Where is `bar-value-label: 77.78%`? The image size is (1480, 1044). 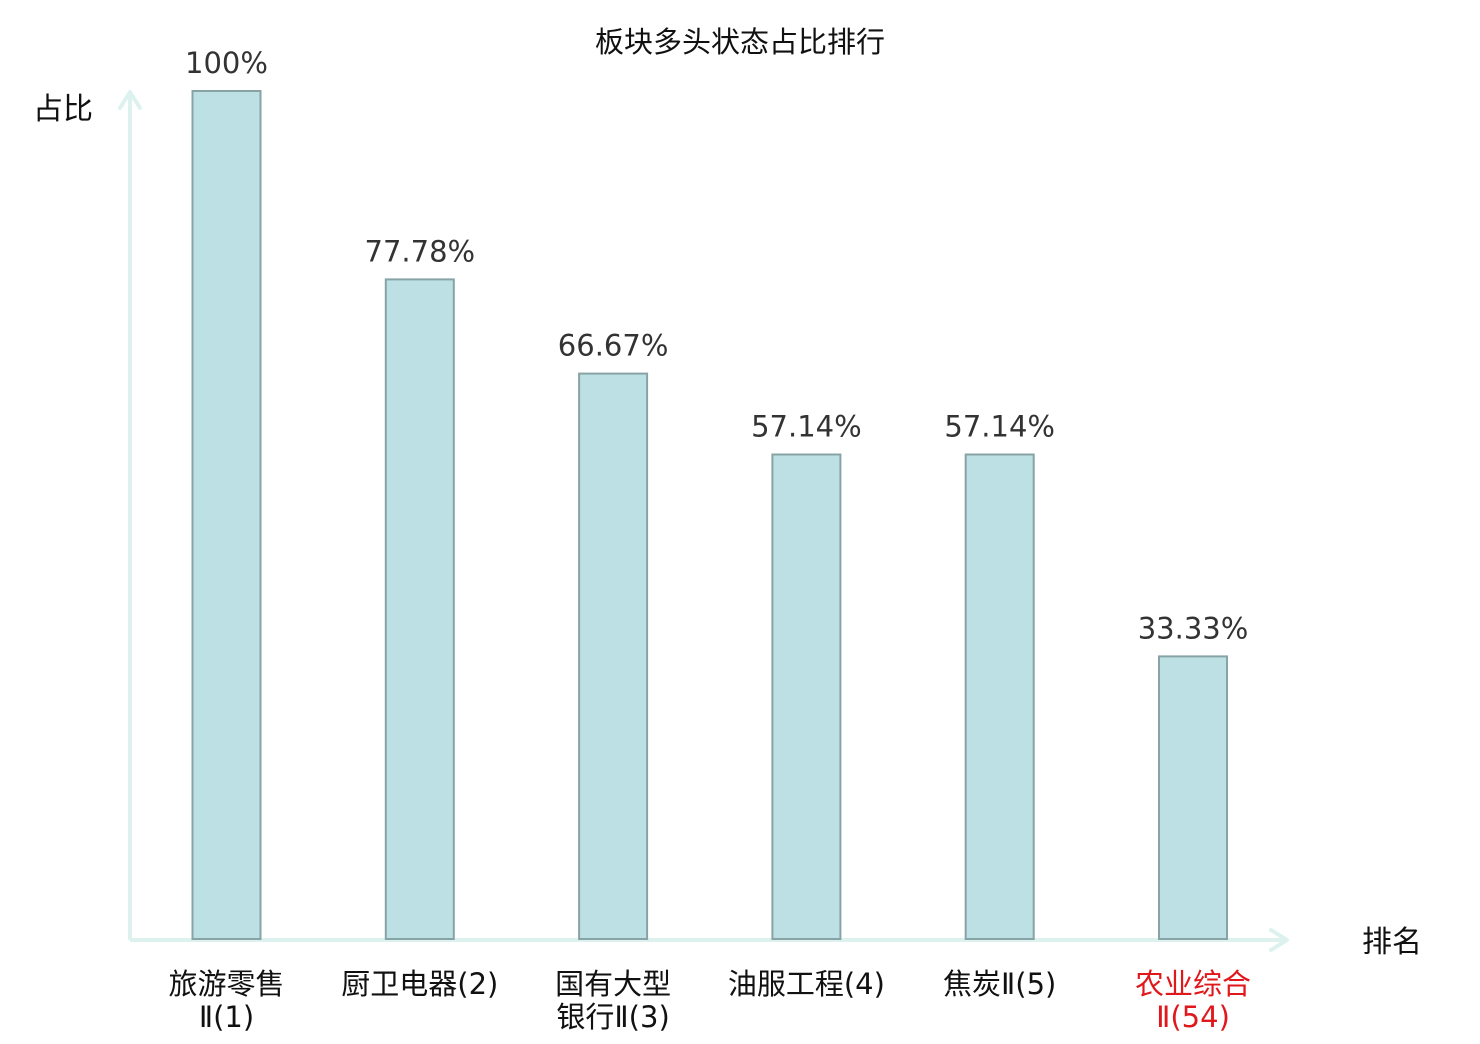 bar-value-label: 77.78% is located at coordinates (420, 251).